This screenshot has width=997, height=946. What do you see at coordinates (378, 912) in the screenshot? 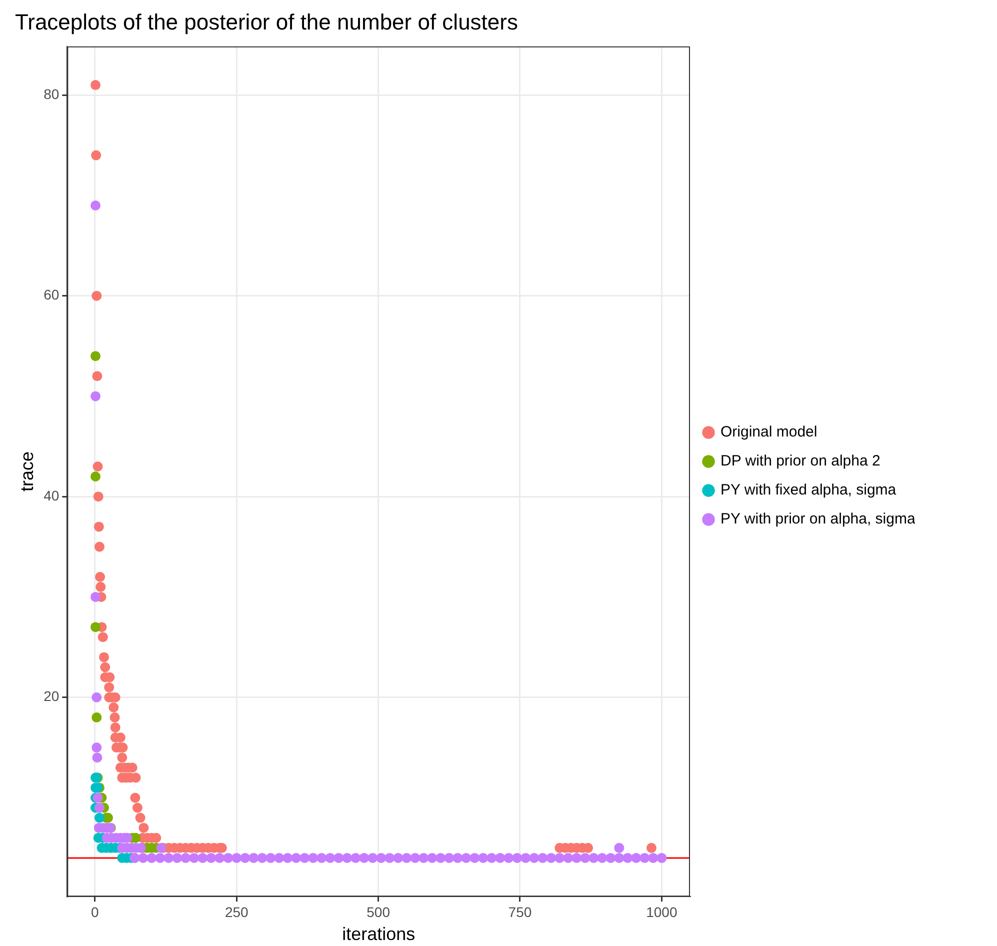
I see `x-tick-label: 500` at bounding box center [378, 912].